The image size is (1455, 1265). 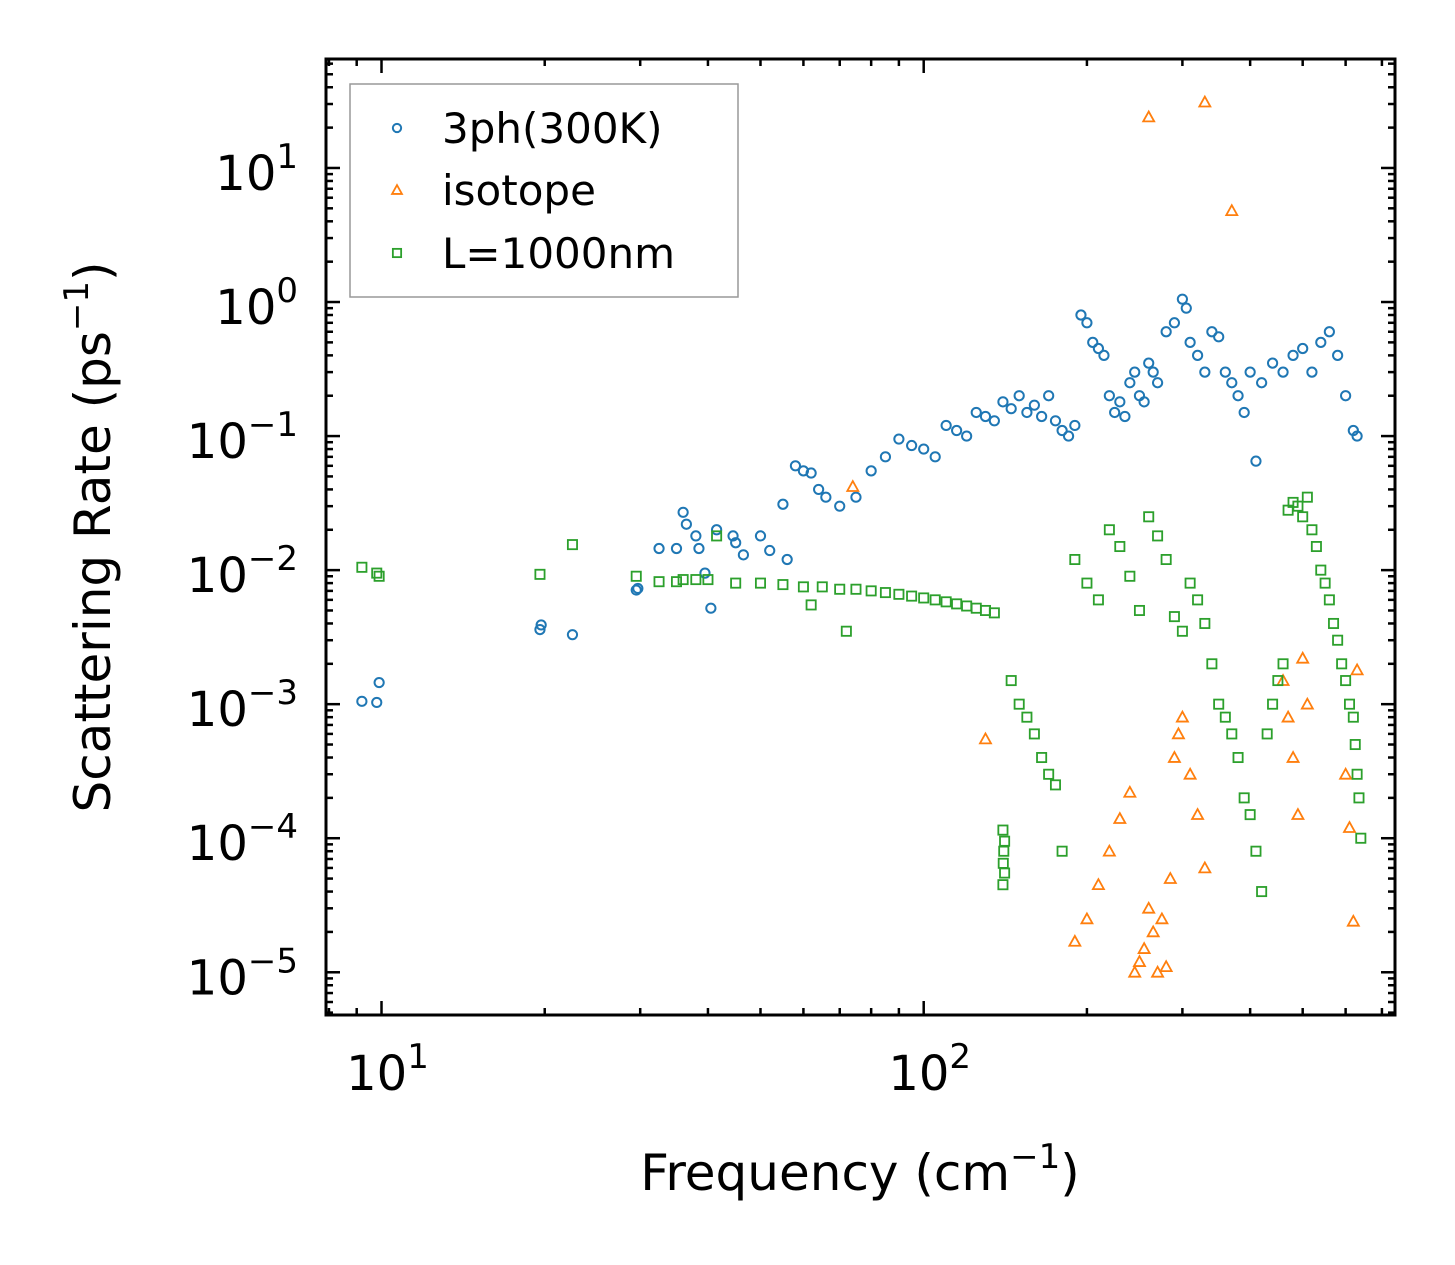 I want to click on y-tick-label-2: 10⁻³, so click(x=242, y=705).